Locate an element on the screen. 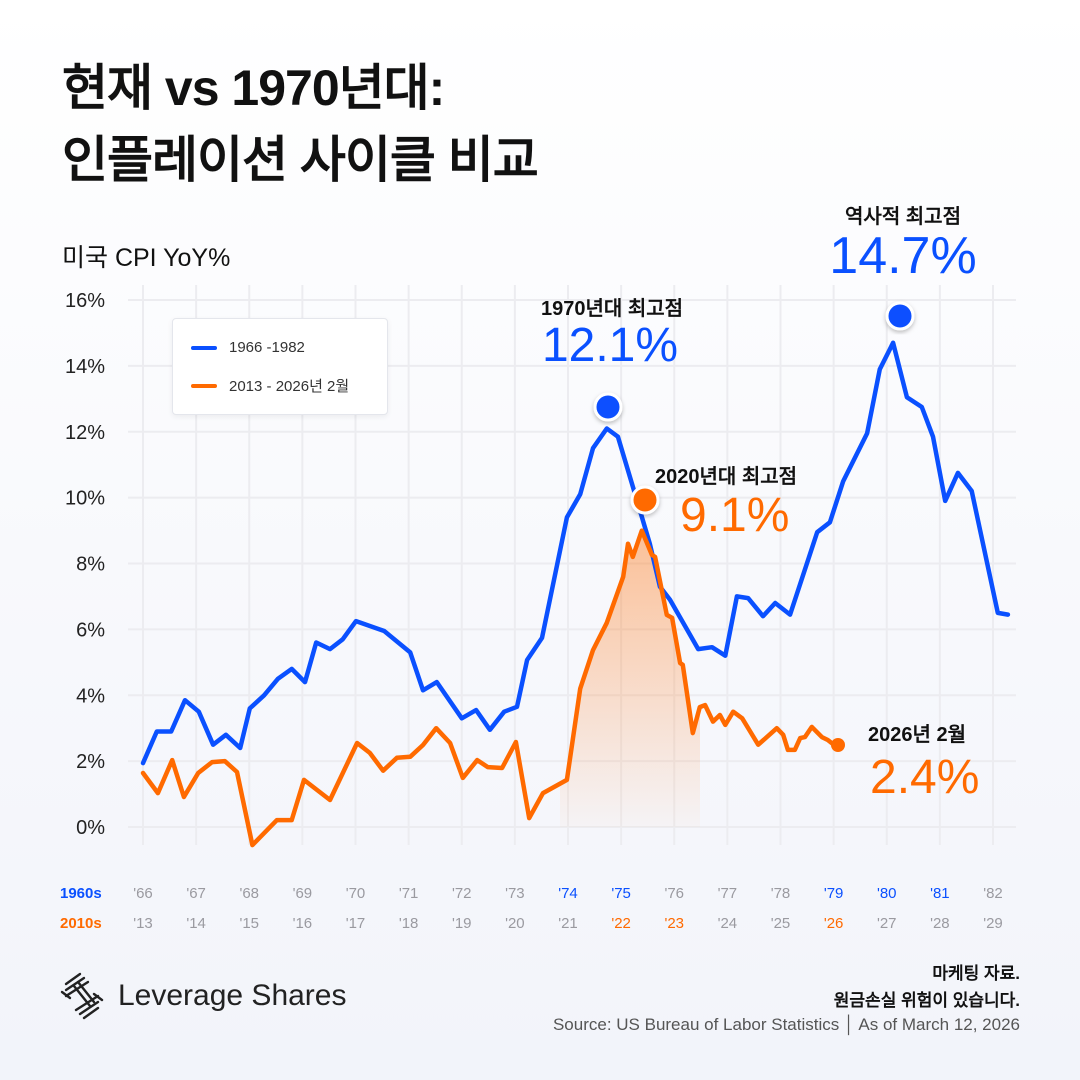  x-tick-label: '66 is located at coordinates (143, 893).